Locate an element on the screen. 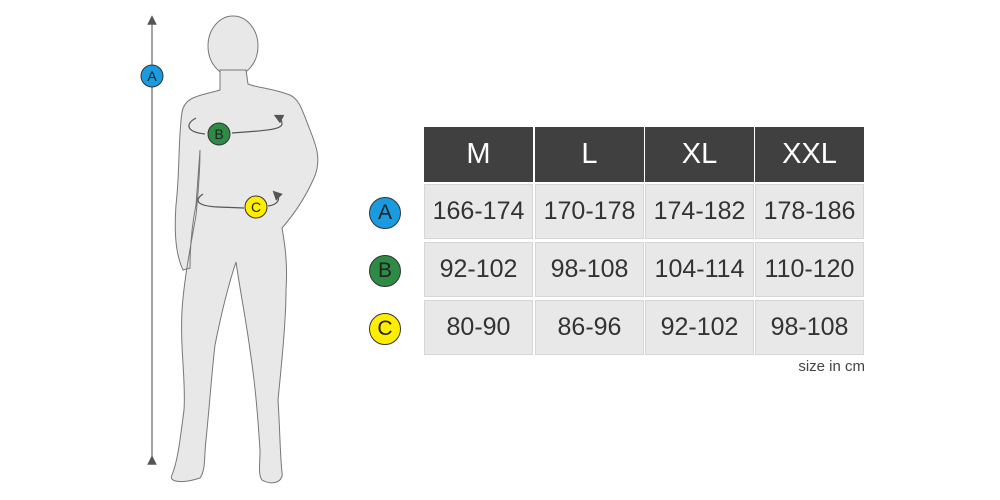  header-m: M is located at coordinates (478, 154).